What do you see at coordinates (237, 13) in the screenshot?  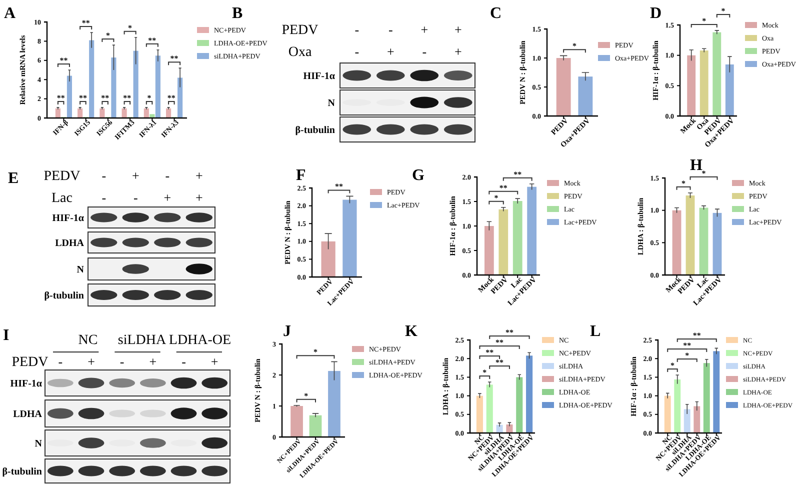 I see `text: B` at bounding box center [237, 13].